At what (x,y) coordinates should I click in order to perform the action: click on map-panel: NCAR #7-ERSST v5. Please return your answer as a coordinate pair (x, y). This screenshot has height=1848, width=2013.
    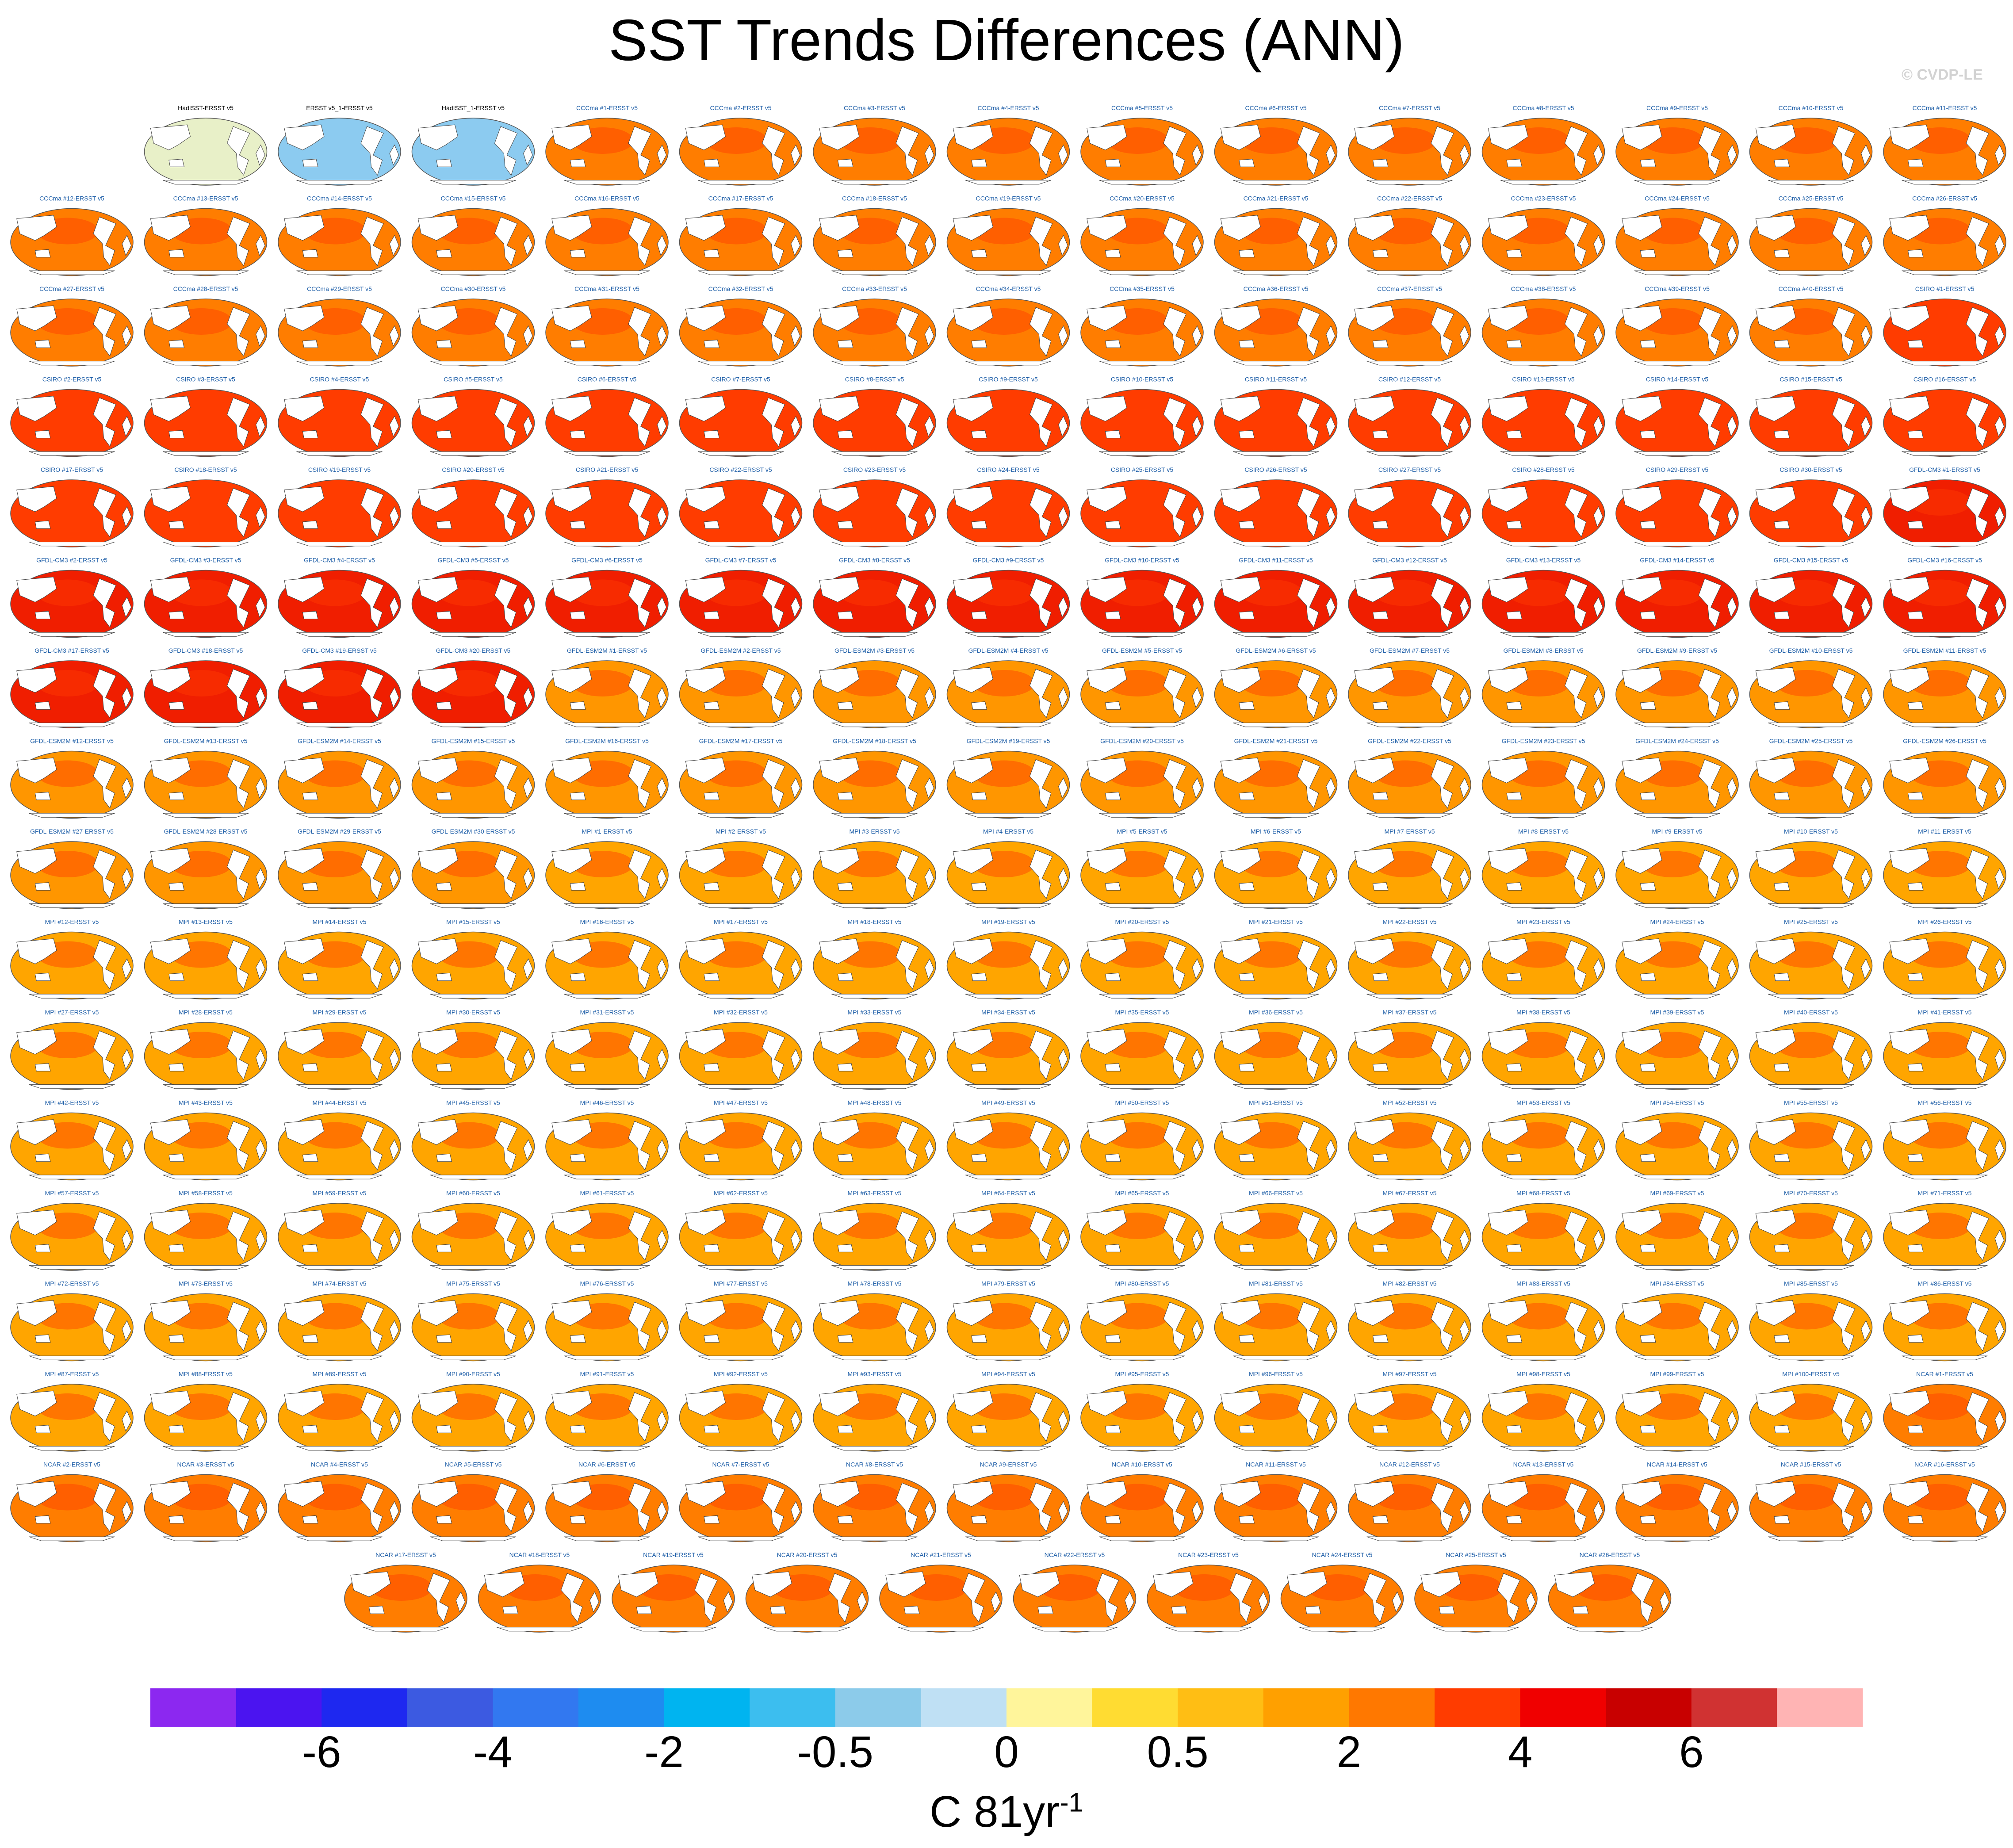
    Looking at the image, I should click on (741, 1501).